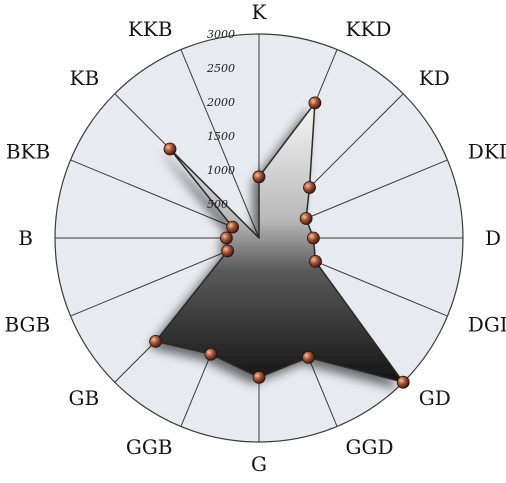  I want to click on category-label-kd: KD, so click(434, 78).